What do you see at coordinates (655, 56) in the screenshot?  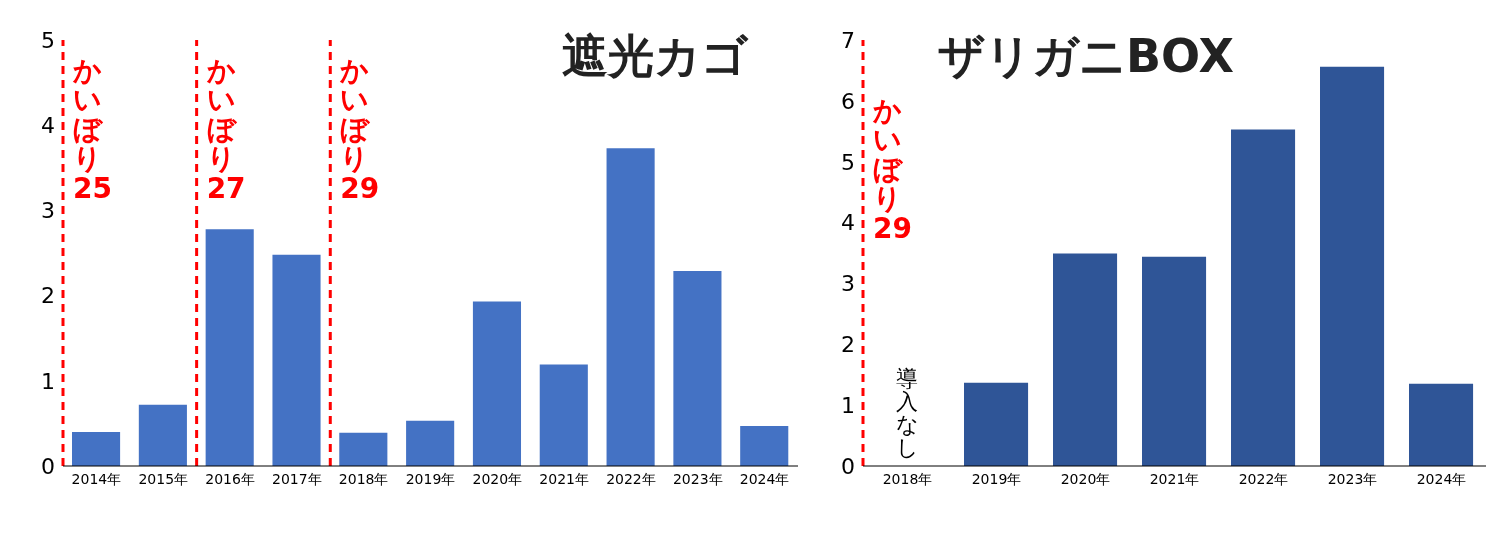 I see `chart-title: 遮光カゴ` at bounding box center [655, 56].